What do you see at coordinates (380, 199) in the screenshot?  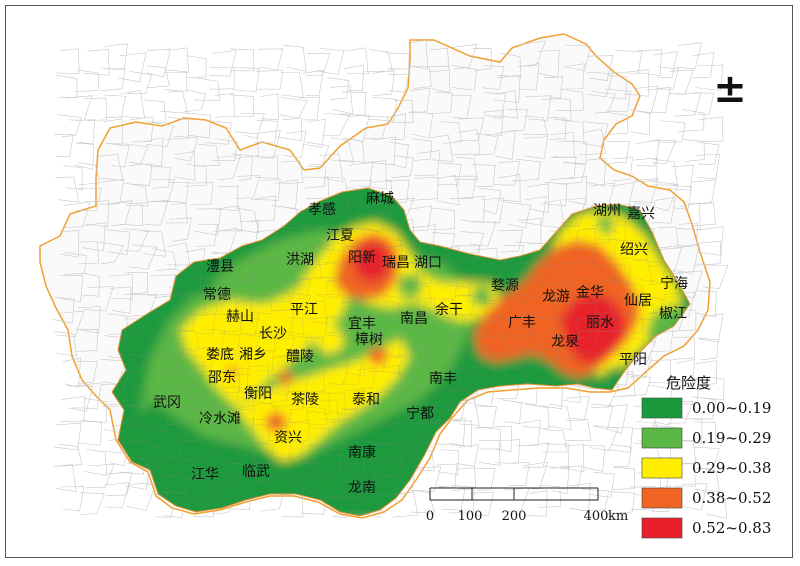 I see `city-label: 麻城` at bounding box center [380, 199].